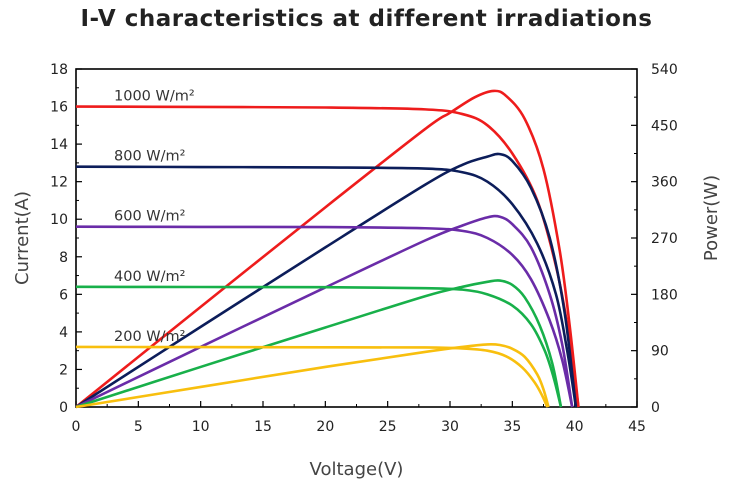 The width and height of the screenshot is (733, 484). I want to click on x-tick-label: 45, so click(637, 427).